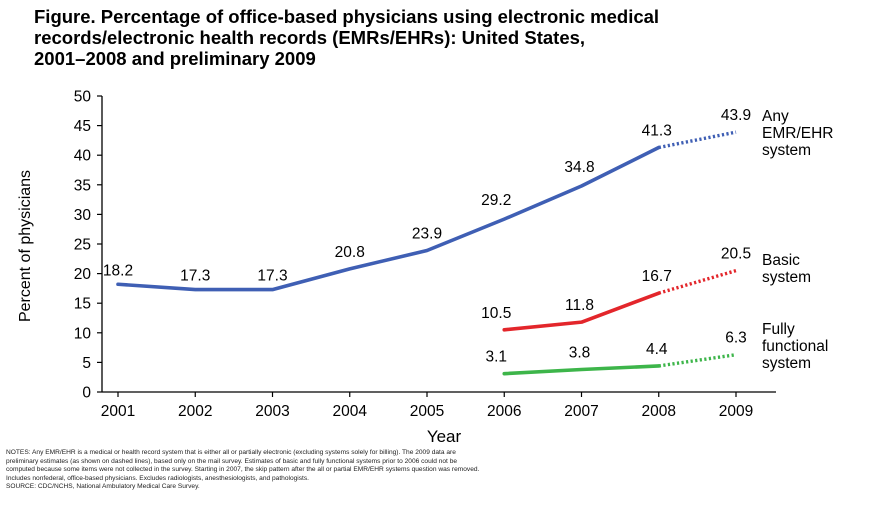 This screenshot has width=869, height=512. What do you see at coordinates (778, 329) in the screenshot?
I see `series-name-line: Fully` at bounding box center [778, 329].